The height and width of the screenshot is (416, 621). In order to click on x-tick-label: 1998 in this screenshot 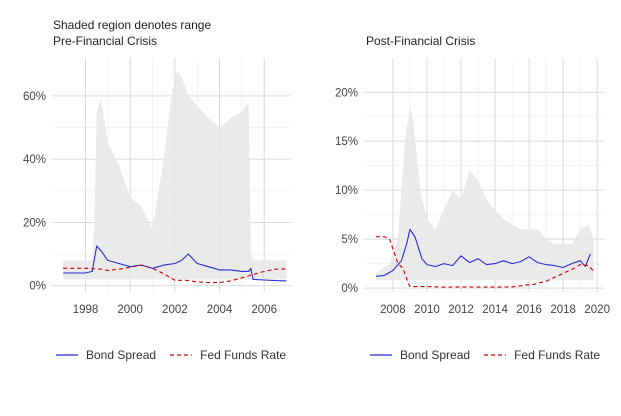, I will do `click(86, 310)`.